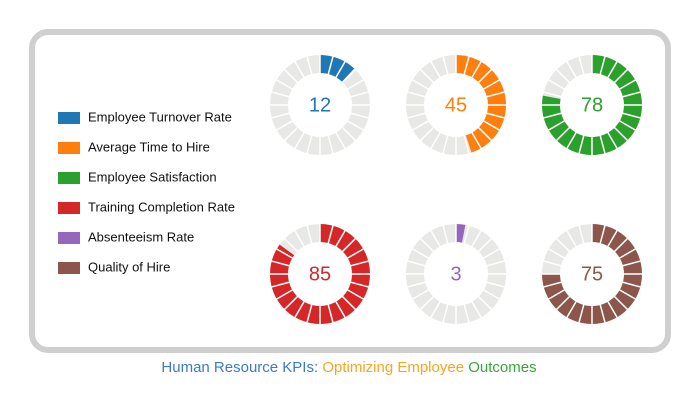 This screenshot has width=698, height=400. What do you see at coordinates (239, 367) in the screenshot?
I see `title-part: Human Resource KPIs:` at bounding box center [239, 367].